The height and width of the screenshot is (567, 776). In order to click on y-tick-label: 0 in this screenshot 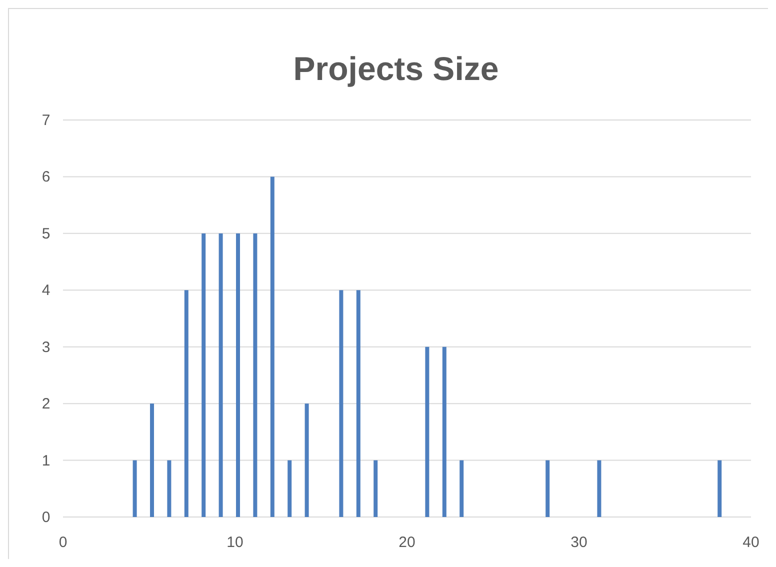, I will do `click(46, 517)`.